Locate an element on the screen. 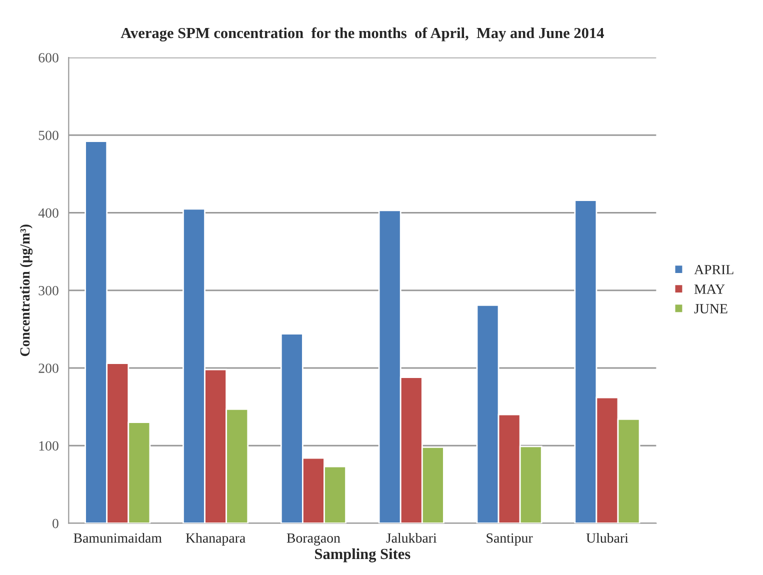 Image resolution: width=763 pixels, height=575 pixels. y-tick-label: 100 is located at coordinates (48, 446).